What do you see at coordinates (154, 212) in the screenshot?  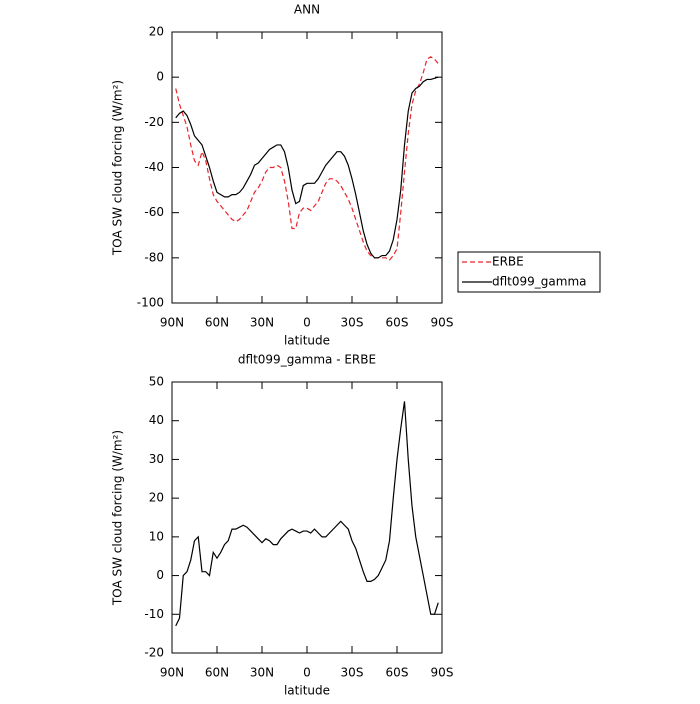 I see `y-tick-label: -60` at bounding box center [154, 212].